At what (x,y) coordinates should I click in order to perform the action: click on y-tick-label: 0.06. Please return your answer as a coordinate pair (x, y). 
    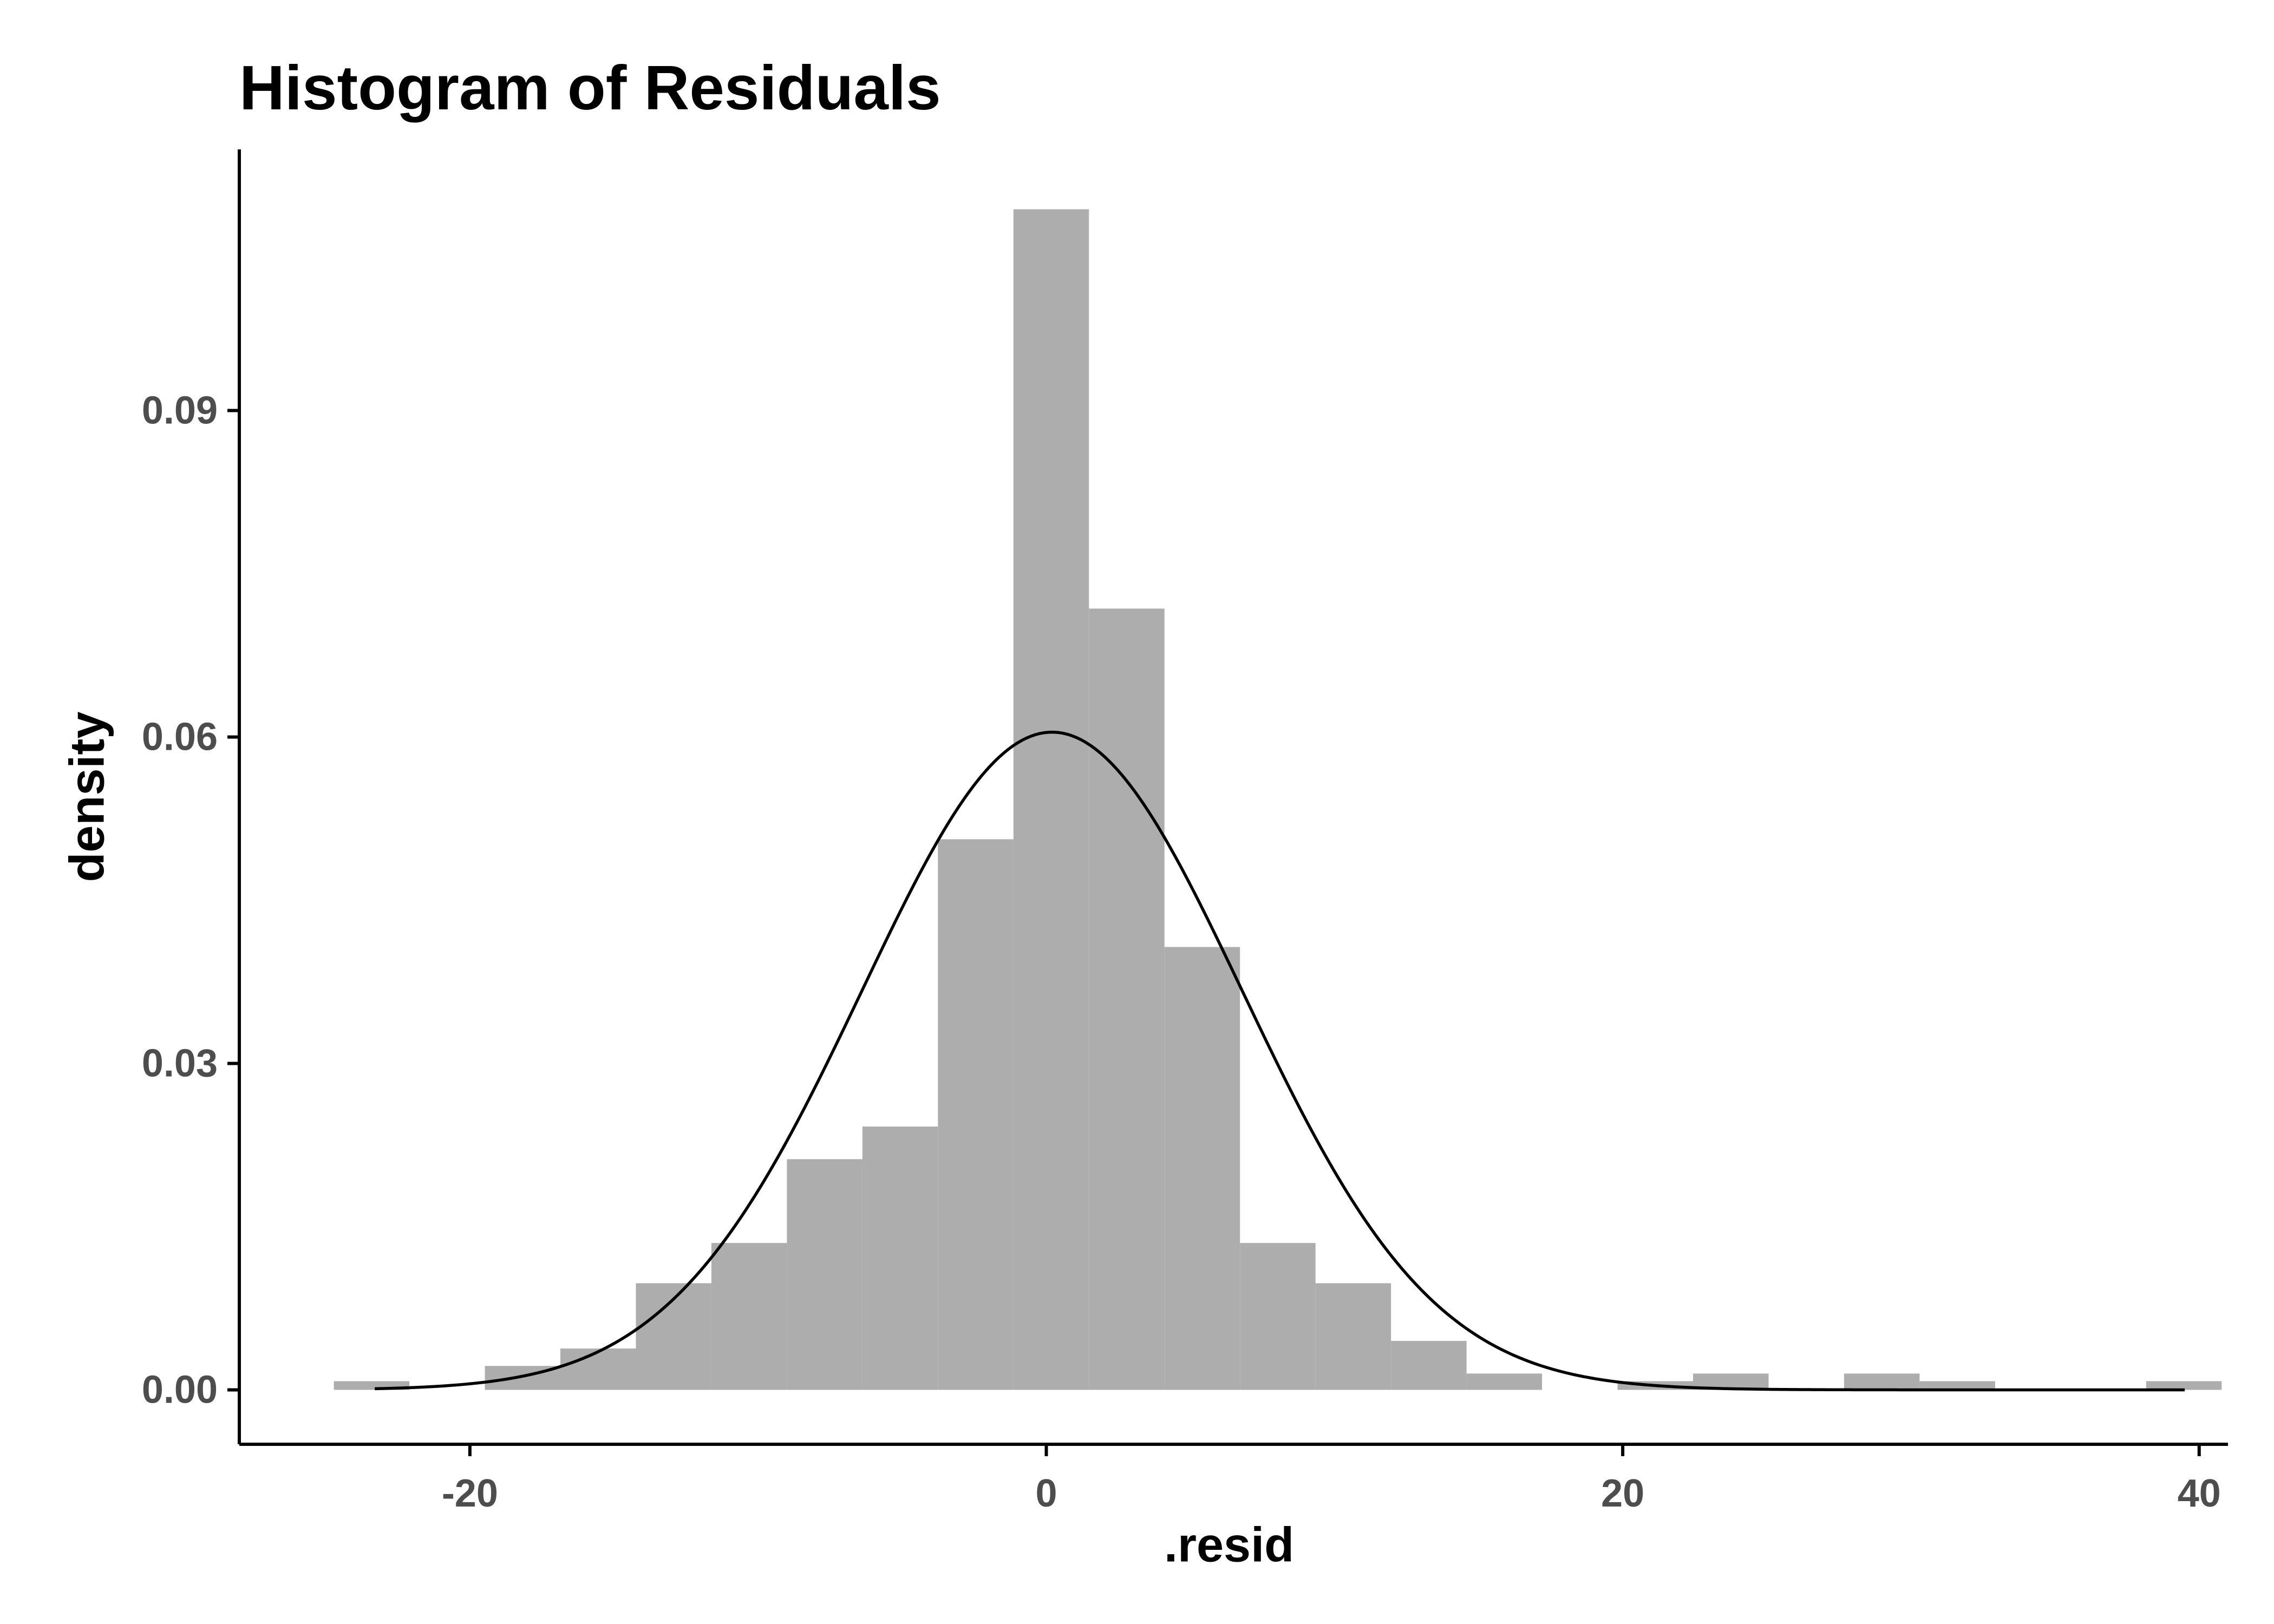
    Looking at the image, I should click on (180, 736).